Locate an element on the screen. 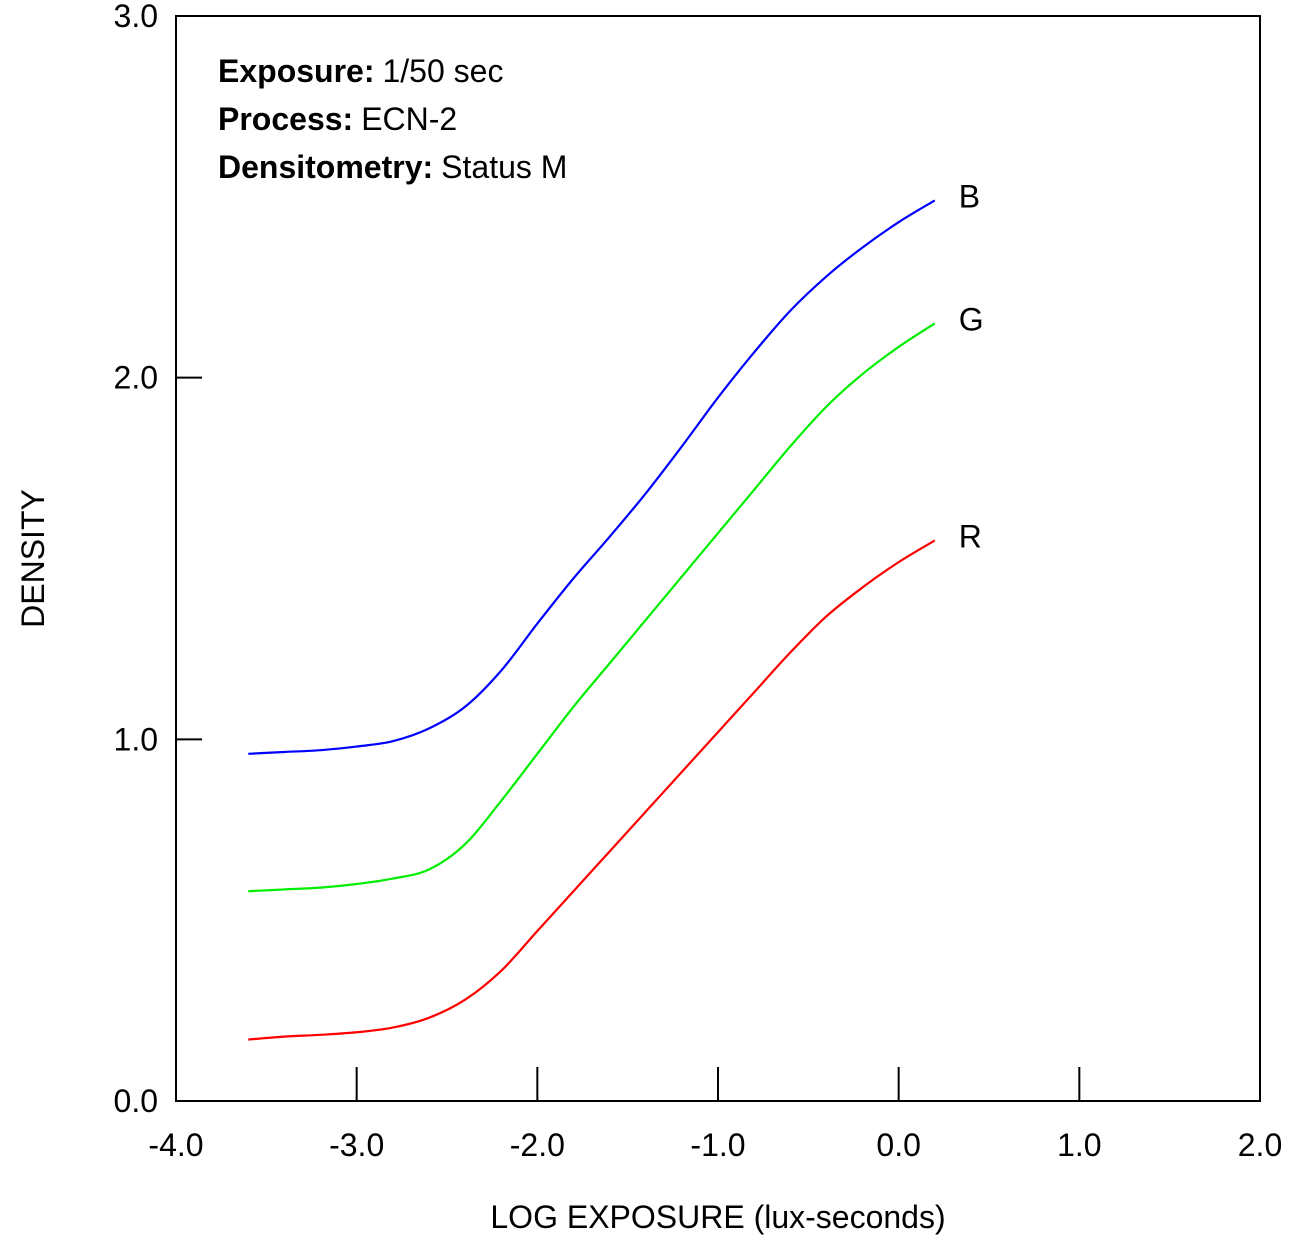 This screenshot has width=1297, height=1251. y-tick-label: 0.0 is located at coordinates (136, 1101).